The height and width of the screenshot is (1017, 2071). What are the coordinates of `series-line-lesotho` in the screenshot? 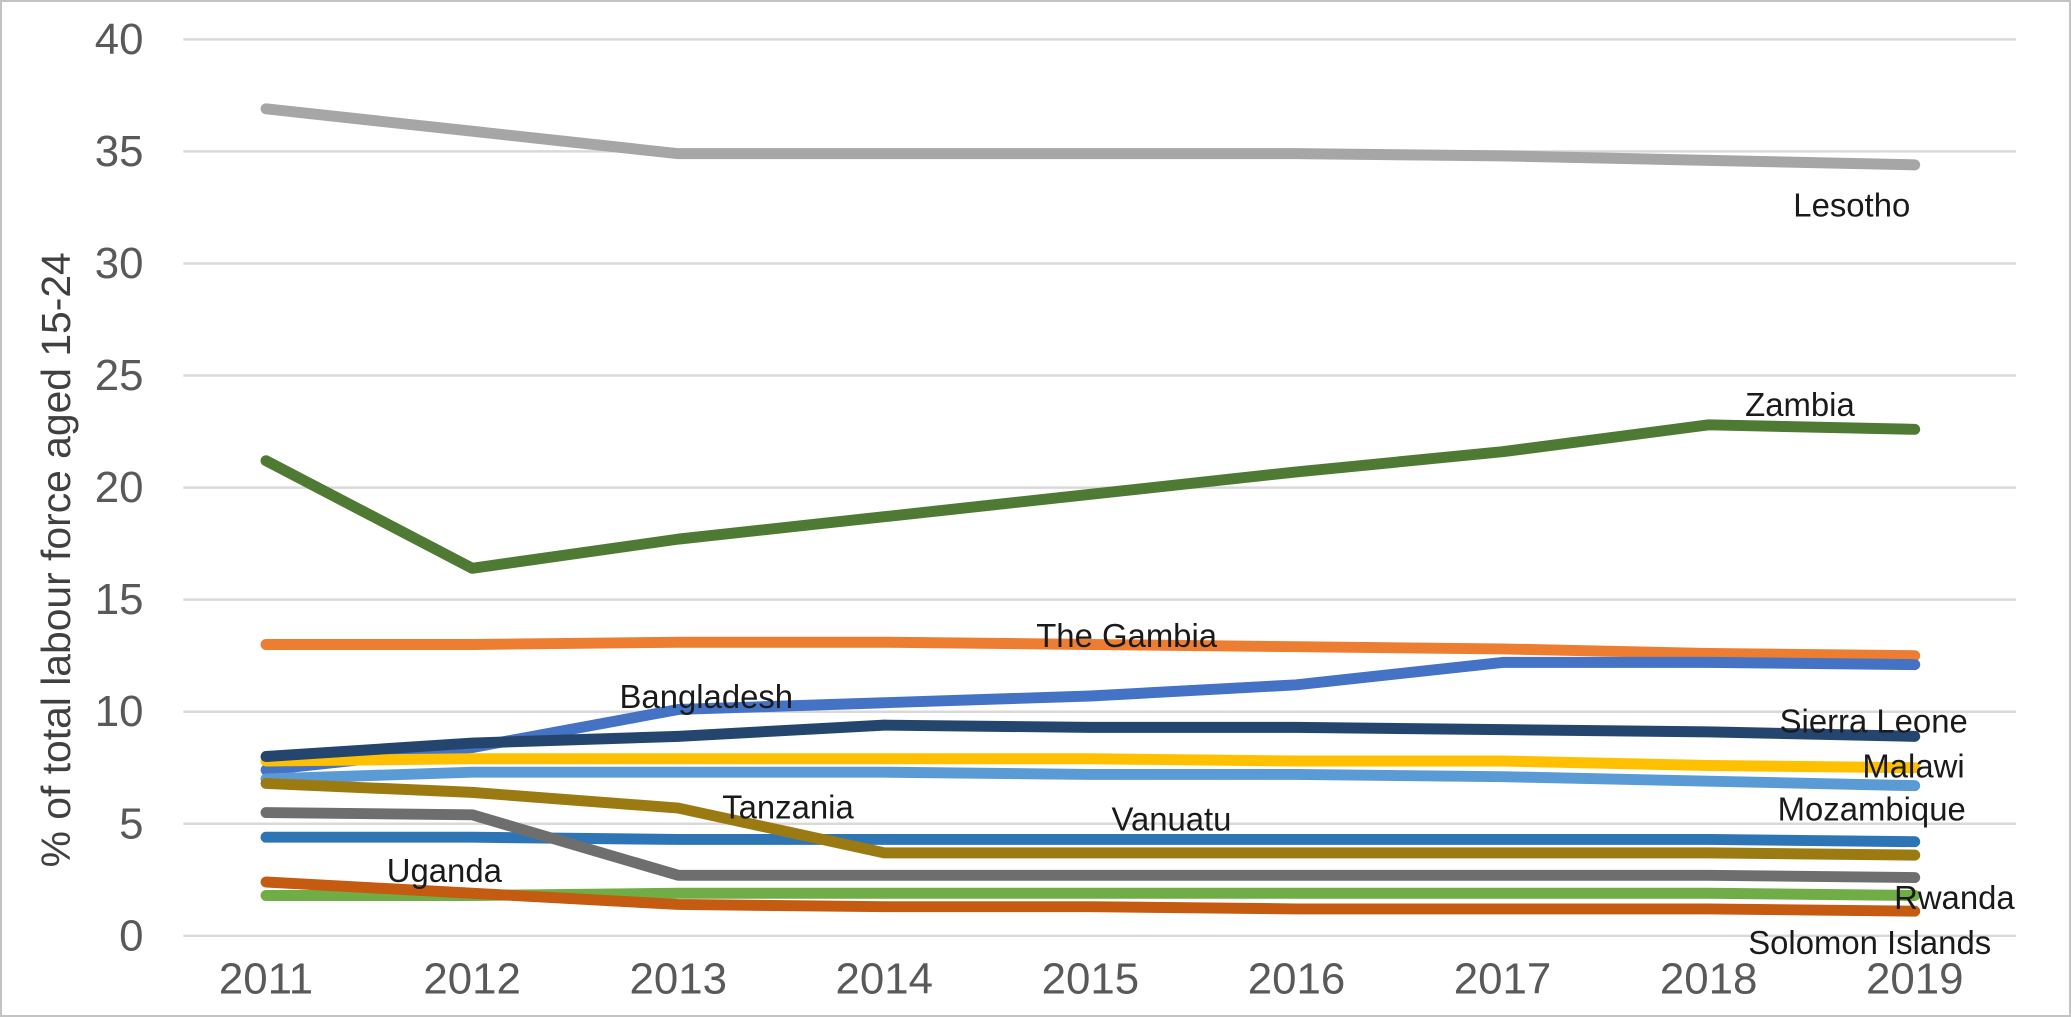 It's located at (1090, 137).